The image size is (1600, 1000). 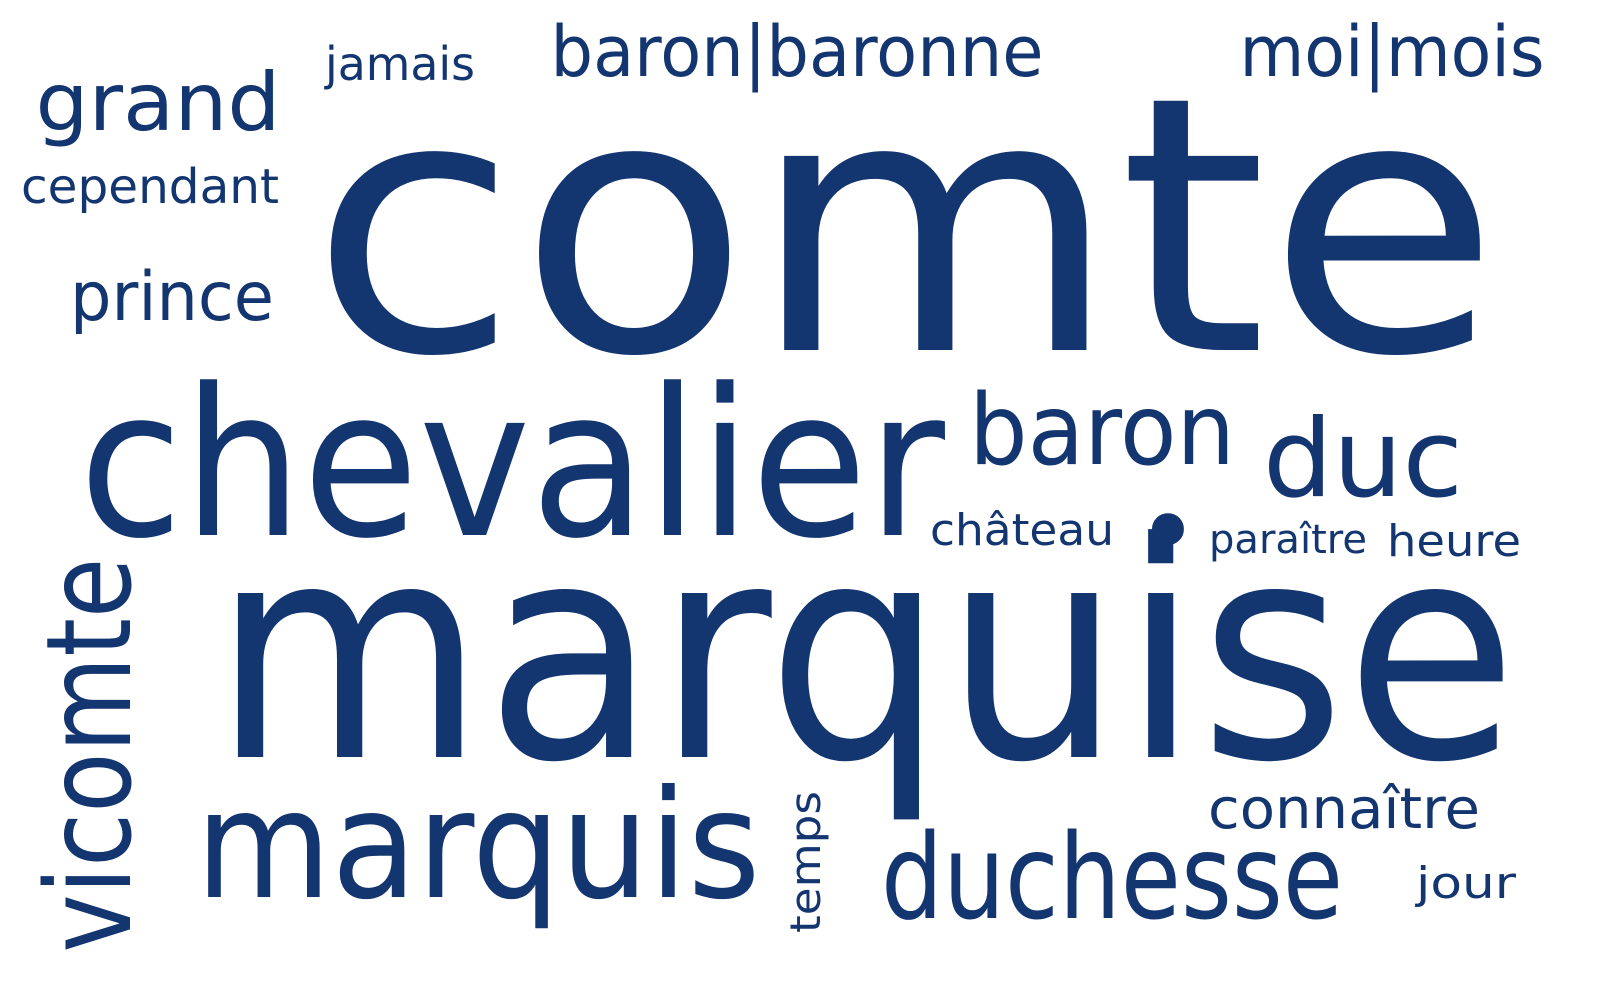 What do you see at coordinates (512, 465) in the screenshot?
I see `word-chevalier: chevalier` at bounding box center [512, 465].